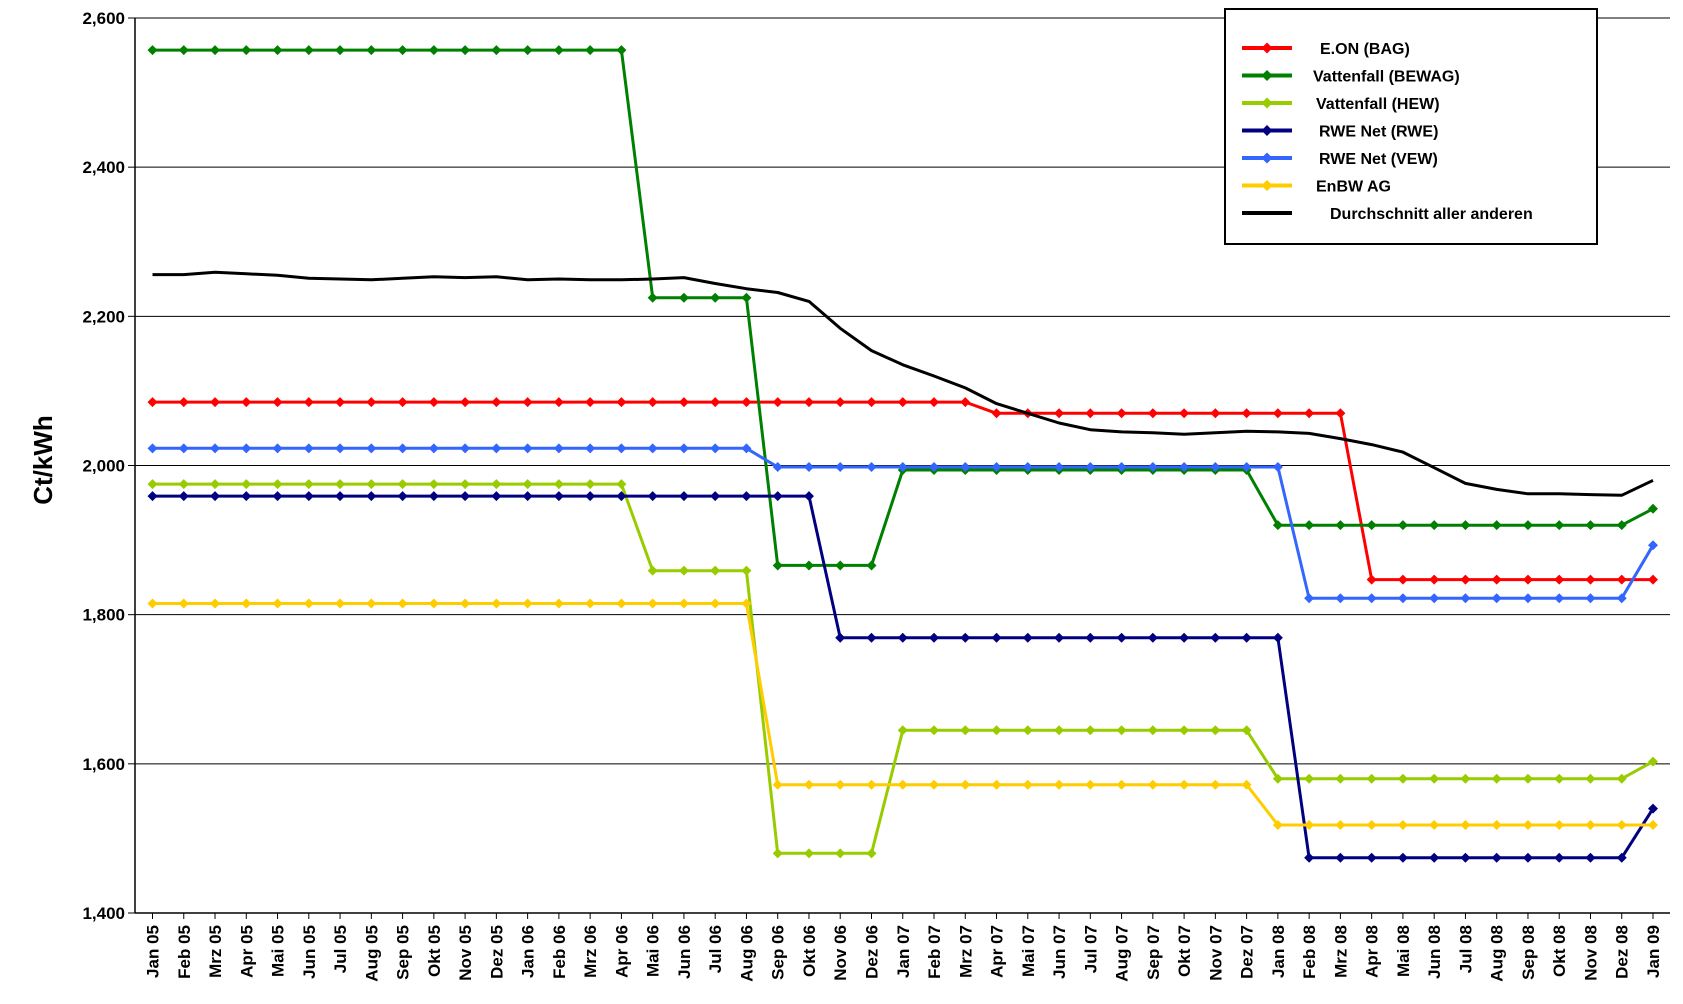 The height and width of the screenshot is (1004, 1683). I want to click on legend-item: Vattenfall (BEWAG), so click(1351, 77).